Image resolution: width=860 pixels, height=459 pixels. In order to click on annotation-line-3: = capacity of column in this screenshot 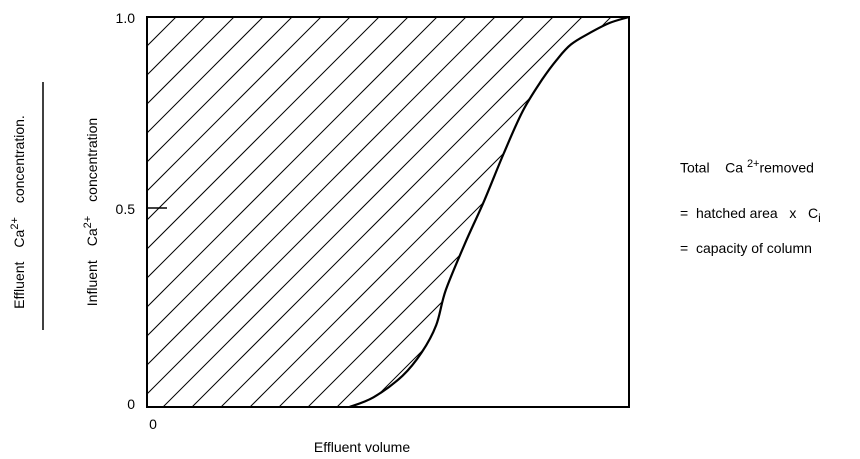, I will do `click(746, 248)`.